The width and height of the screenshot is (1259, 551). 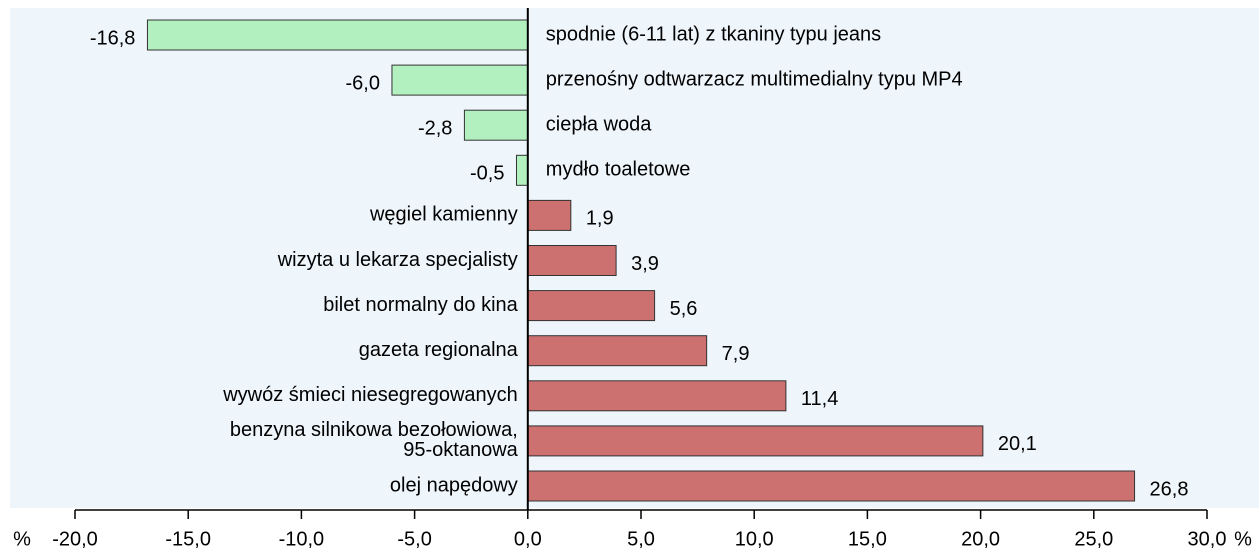 What do you see at coordinates (397, 260) in the screenshot?
I see `category-label: wizyta u lekarza specjalisty` at bounding box center [397, 260].